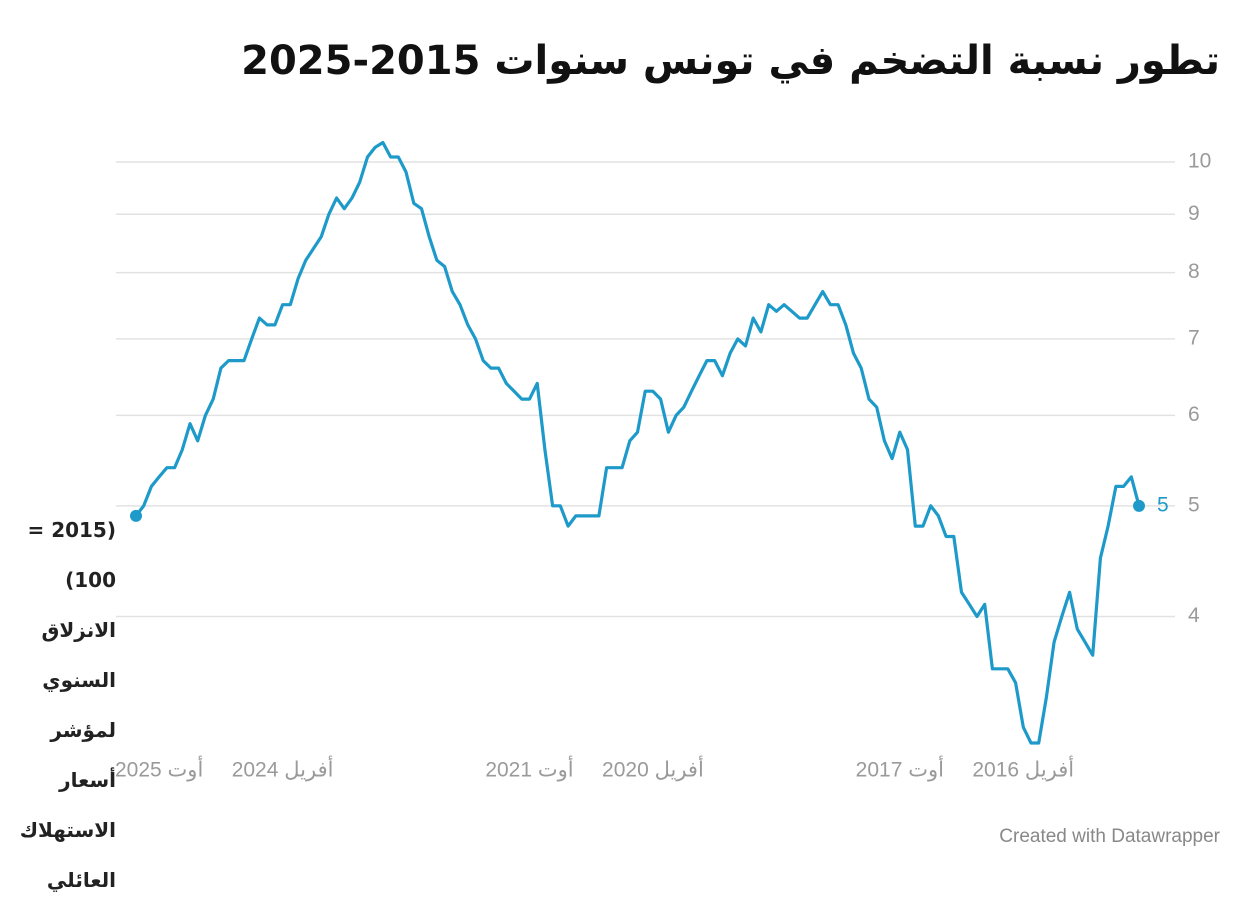 The height and width of the screenshot is (905, 1240). What do you see at coordinates (730, 61) in the screenshot?
I see `chart-title: تطور نسبة التضخم في تونس سنوات 2015-2025` at bounding box center [730, 61].